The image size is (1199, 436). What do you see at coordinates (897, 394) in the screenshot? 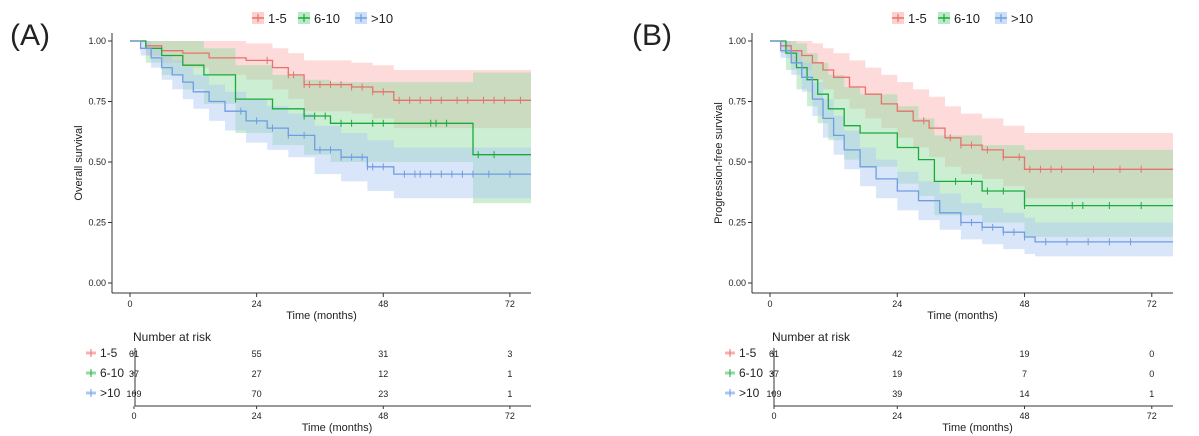
I see `risk-value: 39` at bounding box center [897, 394].